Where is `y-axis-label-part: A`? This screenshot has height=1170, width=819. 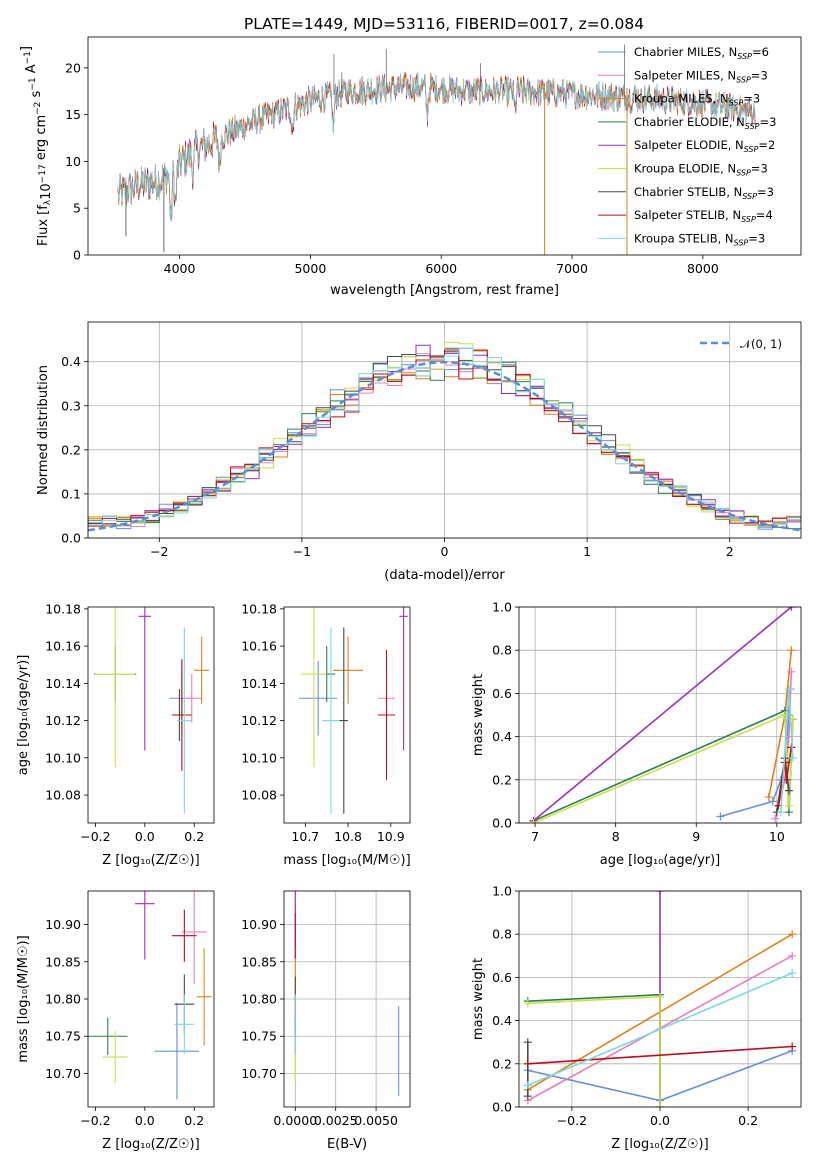
y-axis-label-part: A is located at coordinates (31, 70).